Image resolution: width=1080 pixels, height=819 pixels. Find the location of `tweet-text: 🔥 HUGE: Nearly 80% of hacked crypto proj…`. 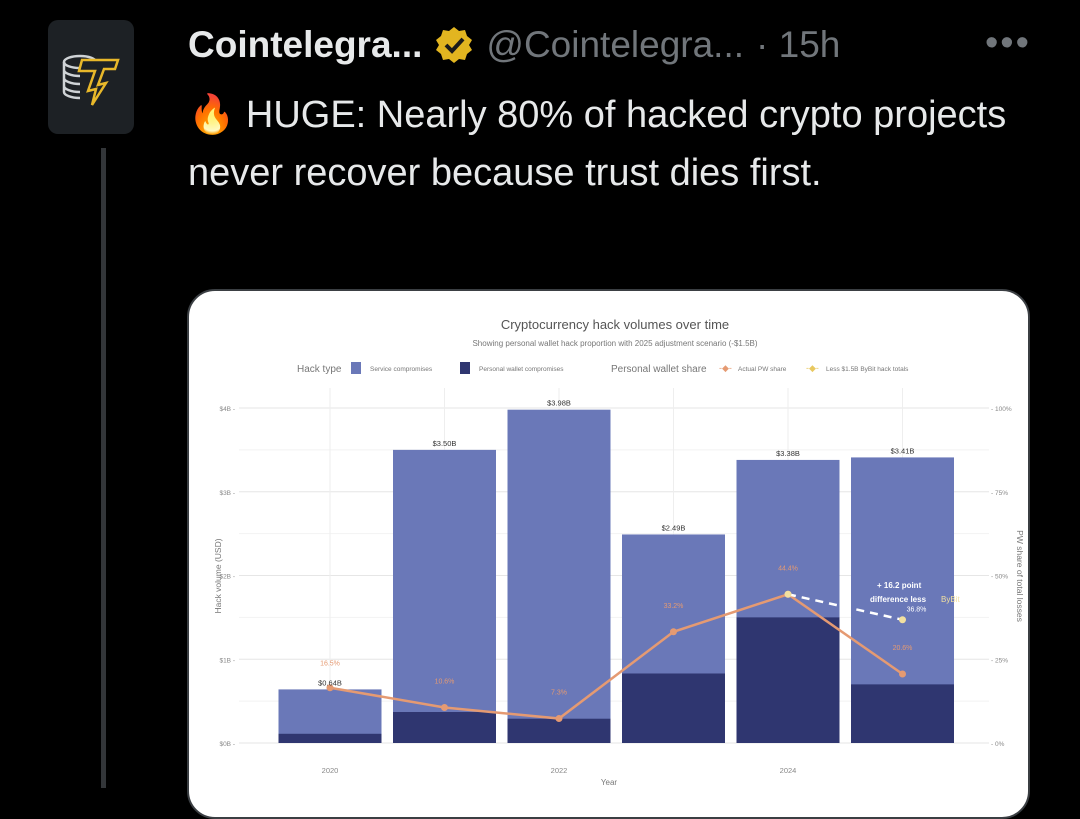

tweet-text: 🔥 HUGE: Nearly 80% of hacked crypto proj… is located at coordinates (618, 144).